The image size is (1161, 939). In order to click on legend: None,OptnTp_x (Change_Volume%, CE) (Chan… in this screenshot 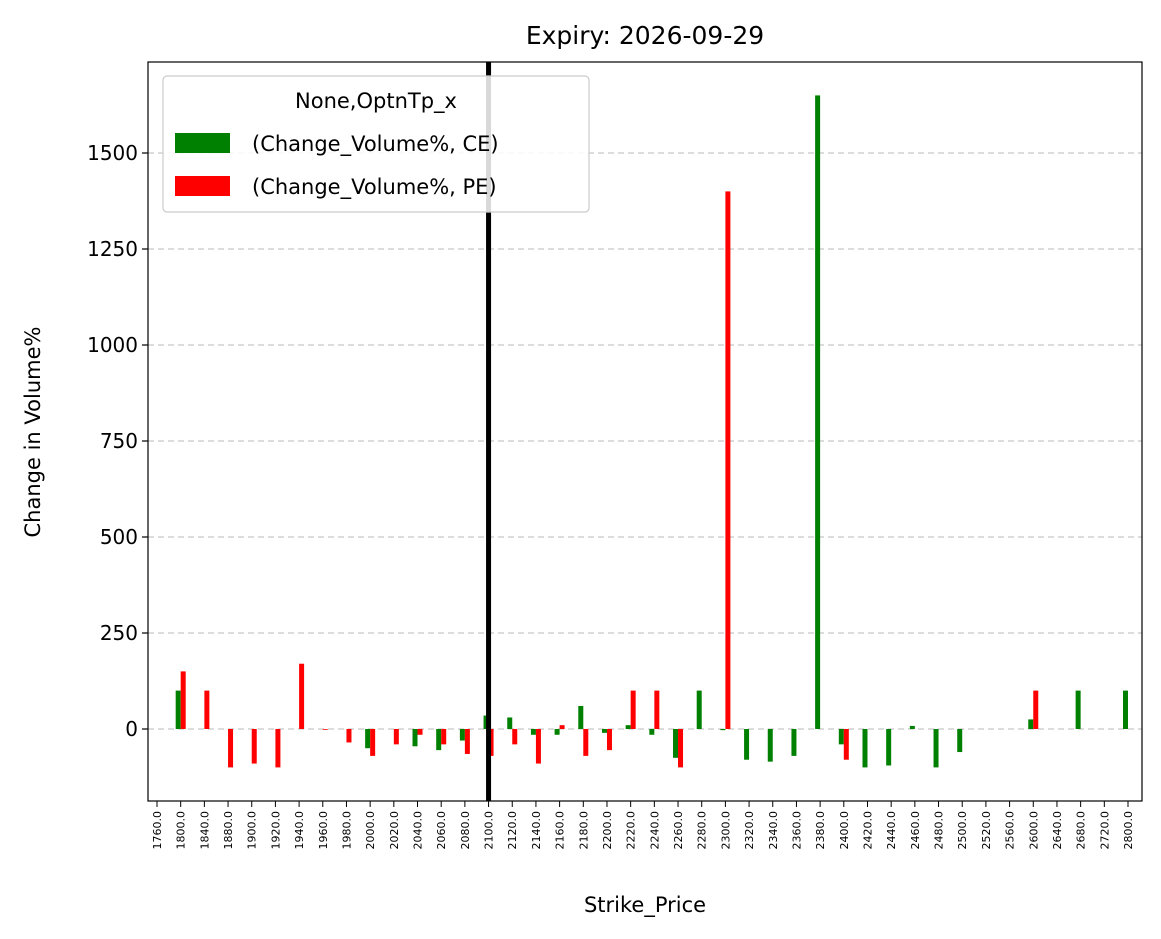, I will do `click(376, 144)`.